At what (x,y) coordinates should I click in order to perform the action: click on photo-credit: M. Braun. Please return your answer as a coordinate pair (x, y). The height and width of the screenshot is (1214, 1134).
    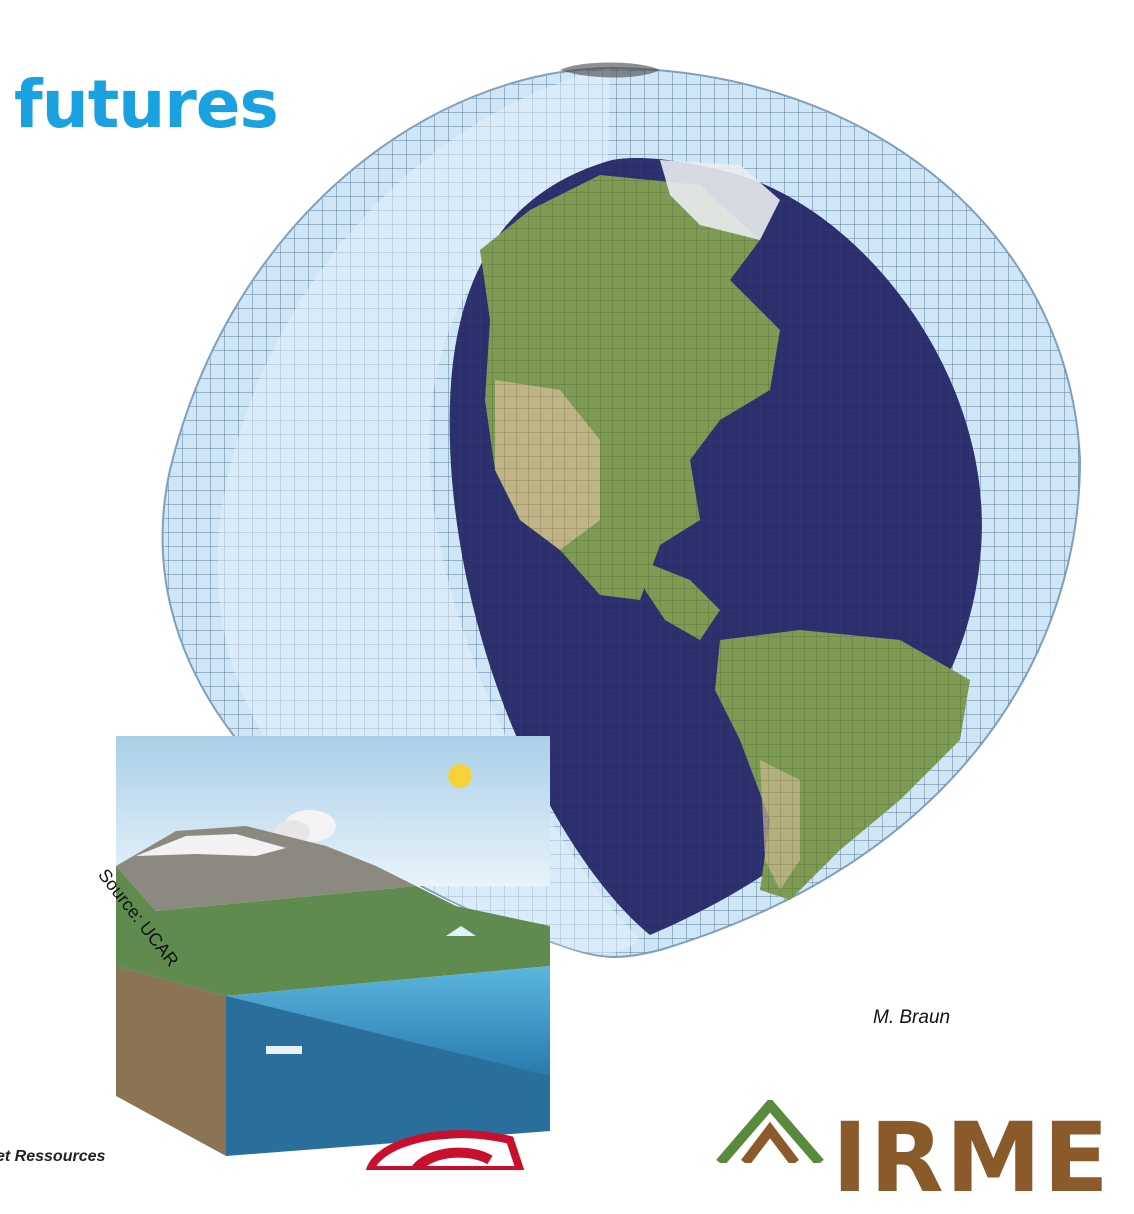
    Looking at the image, I should click on (912, 1017).